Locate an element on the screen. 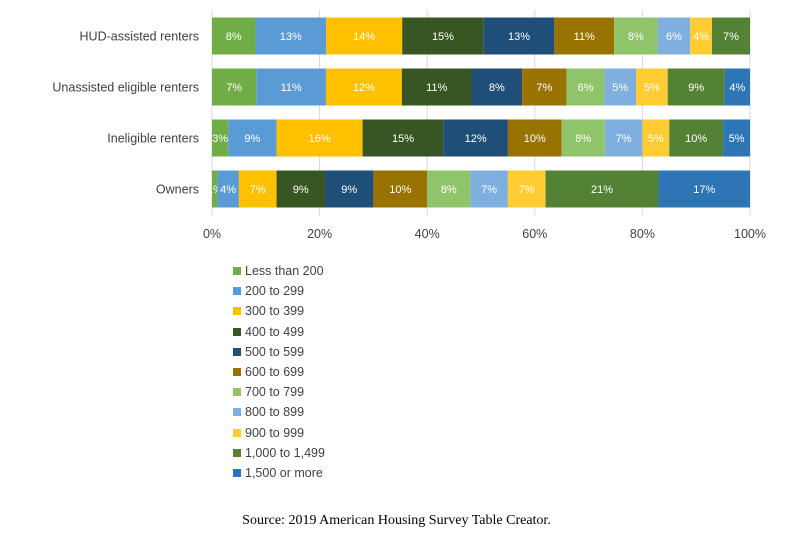 Image resolution: width=793 pixels, height=537 pixels. legend-item: 300 to 399 is located at coordinates (279, 311).